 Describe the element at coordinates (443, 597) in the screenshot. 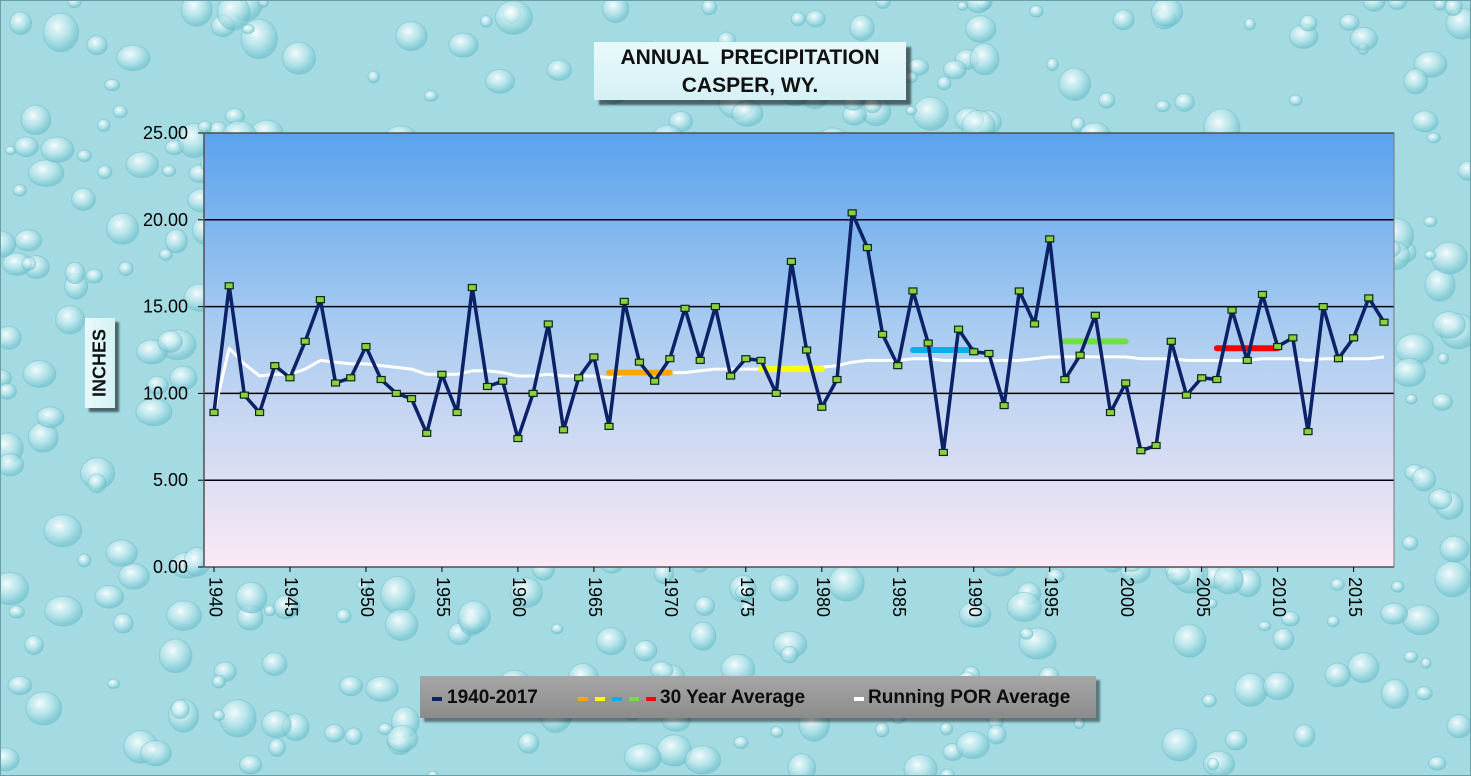

I see `x-tick-label: 1955` at that location.